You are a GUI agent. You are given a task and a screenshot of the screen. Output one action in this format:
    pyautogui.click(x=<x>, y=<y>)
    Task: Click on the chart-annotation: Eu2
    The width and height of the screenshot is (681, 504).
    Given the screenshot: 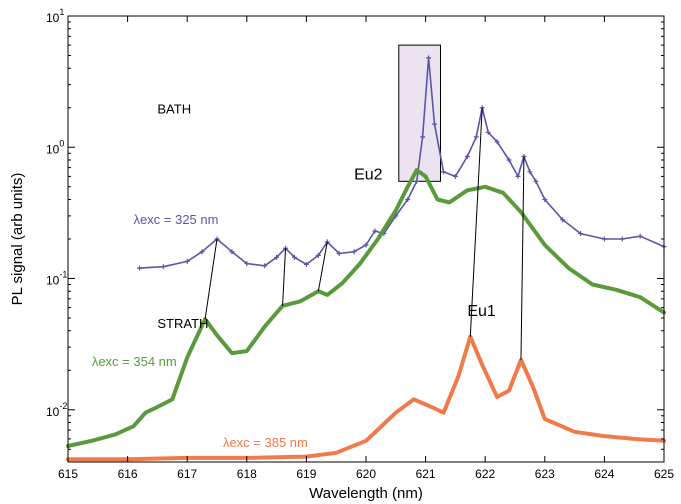 What is the action you would take?
    pyautogui.click(x=368, y=174)
    